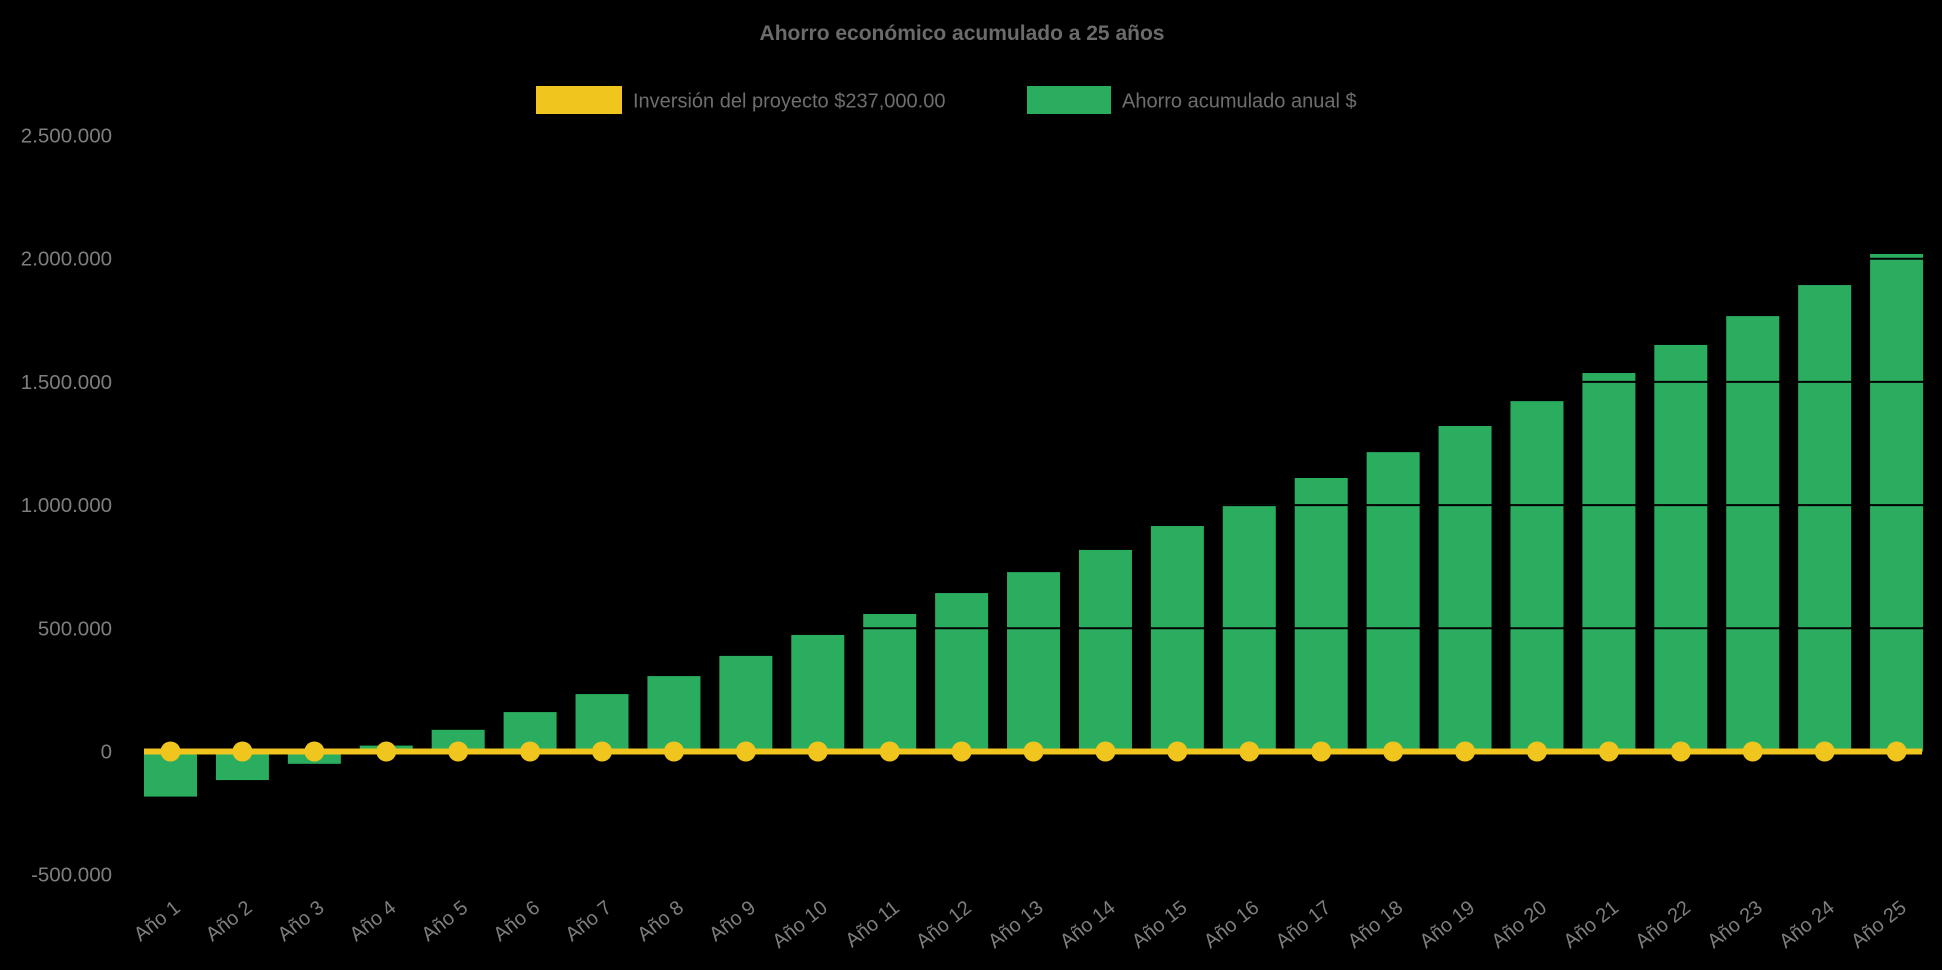 The image size is (1942, 970). What do you see at coordinates (1087, 925) in the screenshot?
I see `x-tick-label: Año 14` at bounding box center [1087, 925].